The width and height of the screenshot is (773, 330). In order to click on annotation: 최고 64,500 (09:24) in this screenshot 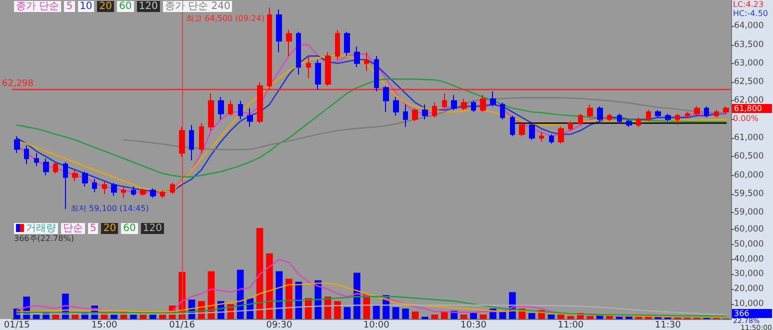, I will do `click(225, 19)`.